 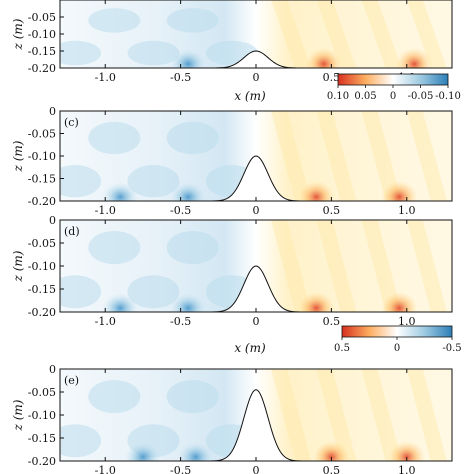 What do you see at coordinates (365, 96) in the screenshot?
I see `colorbar-tick-label: 0.05` at bounding box center [365, 96].